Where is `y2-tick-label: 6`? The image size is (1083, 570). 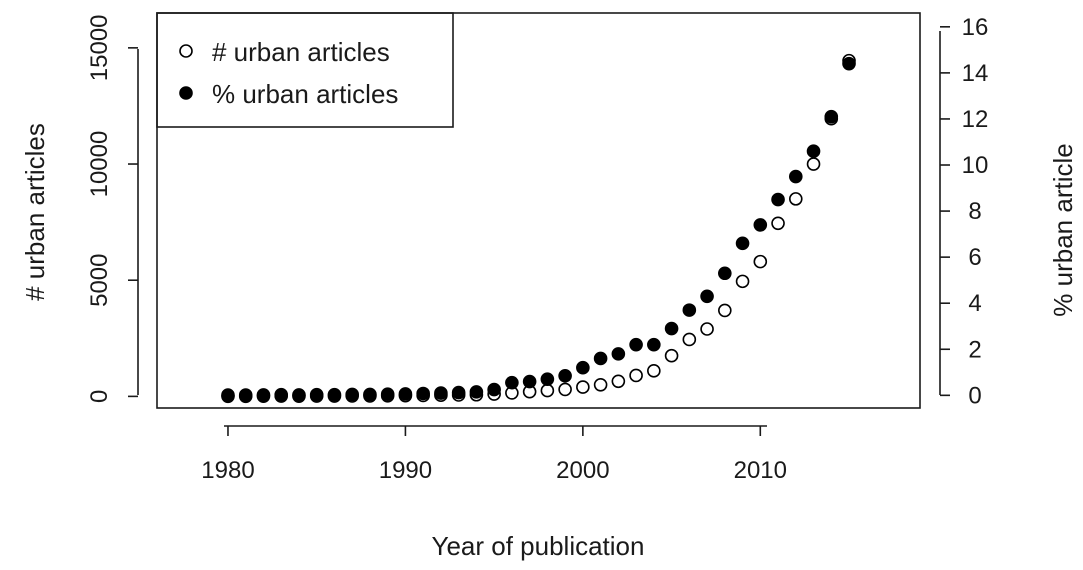 y2-tick-label: 6 is located at coordinates (974, 257).